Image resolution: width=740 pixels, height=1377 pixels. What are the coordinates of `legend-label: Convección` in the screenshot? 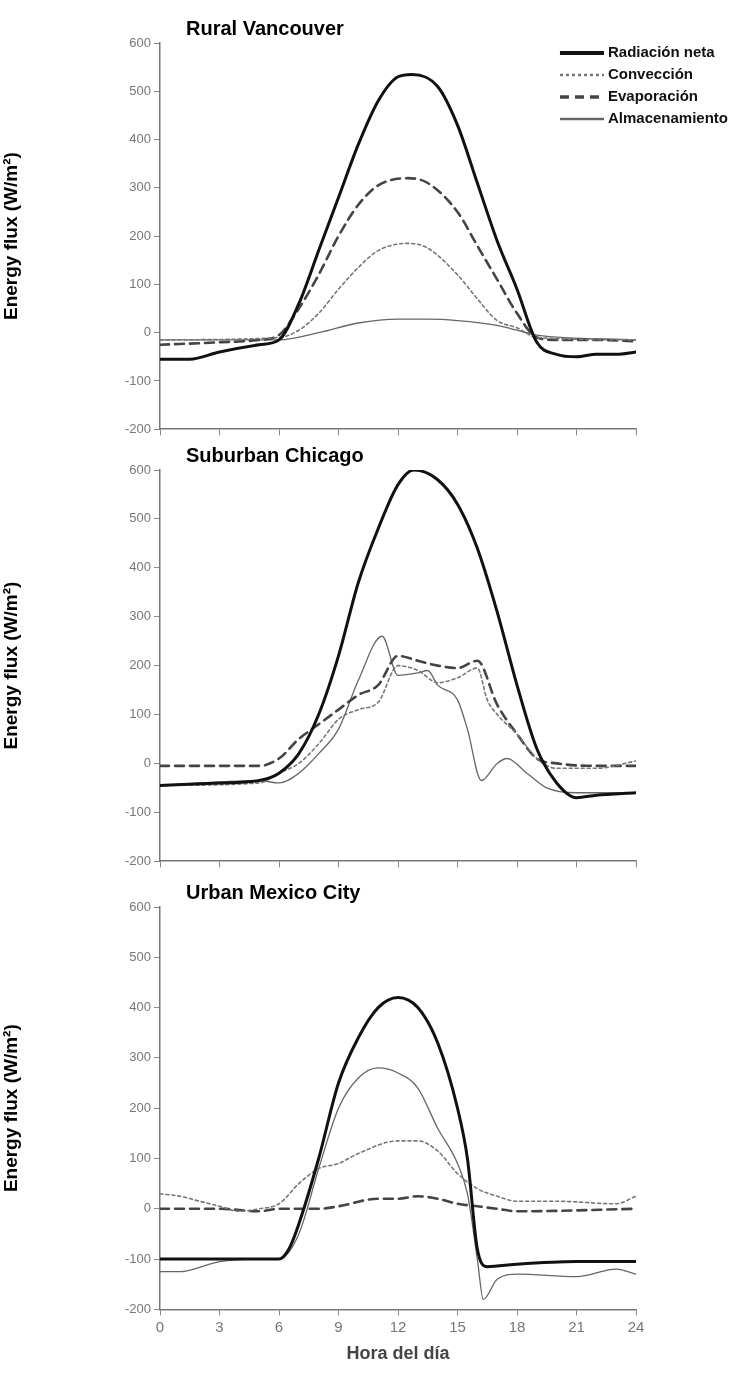 It's located at (650, 74).